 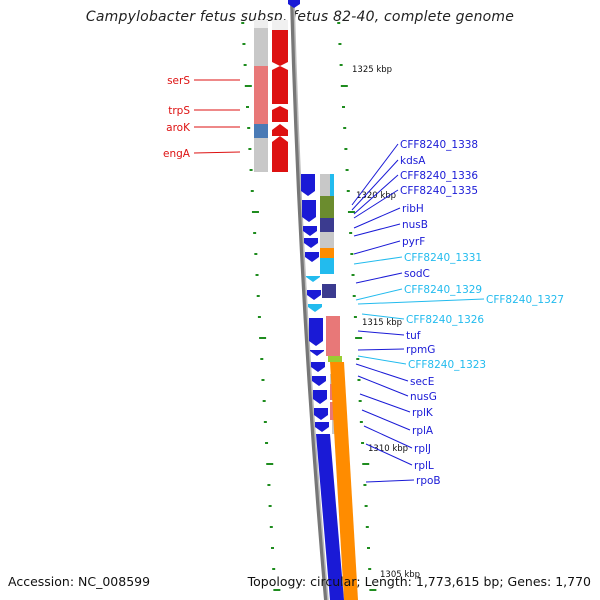 I want to click on gene-label-right: pyrF, so click(x=413, y=242).